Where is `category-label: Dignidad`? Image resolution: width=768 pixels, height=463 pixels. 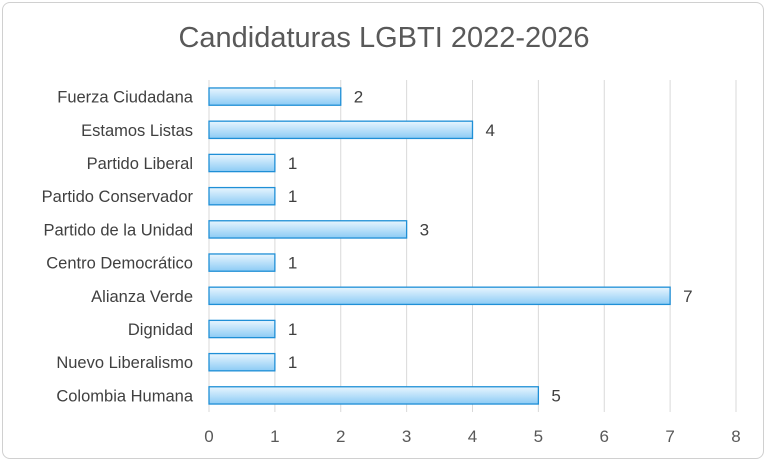
category-label: Dignidad is located at coordinates (160, 330).